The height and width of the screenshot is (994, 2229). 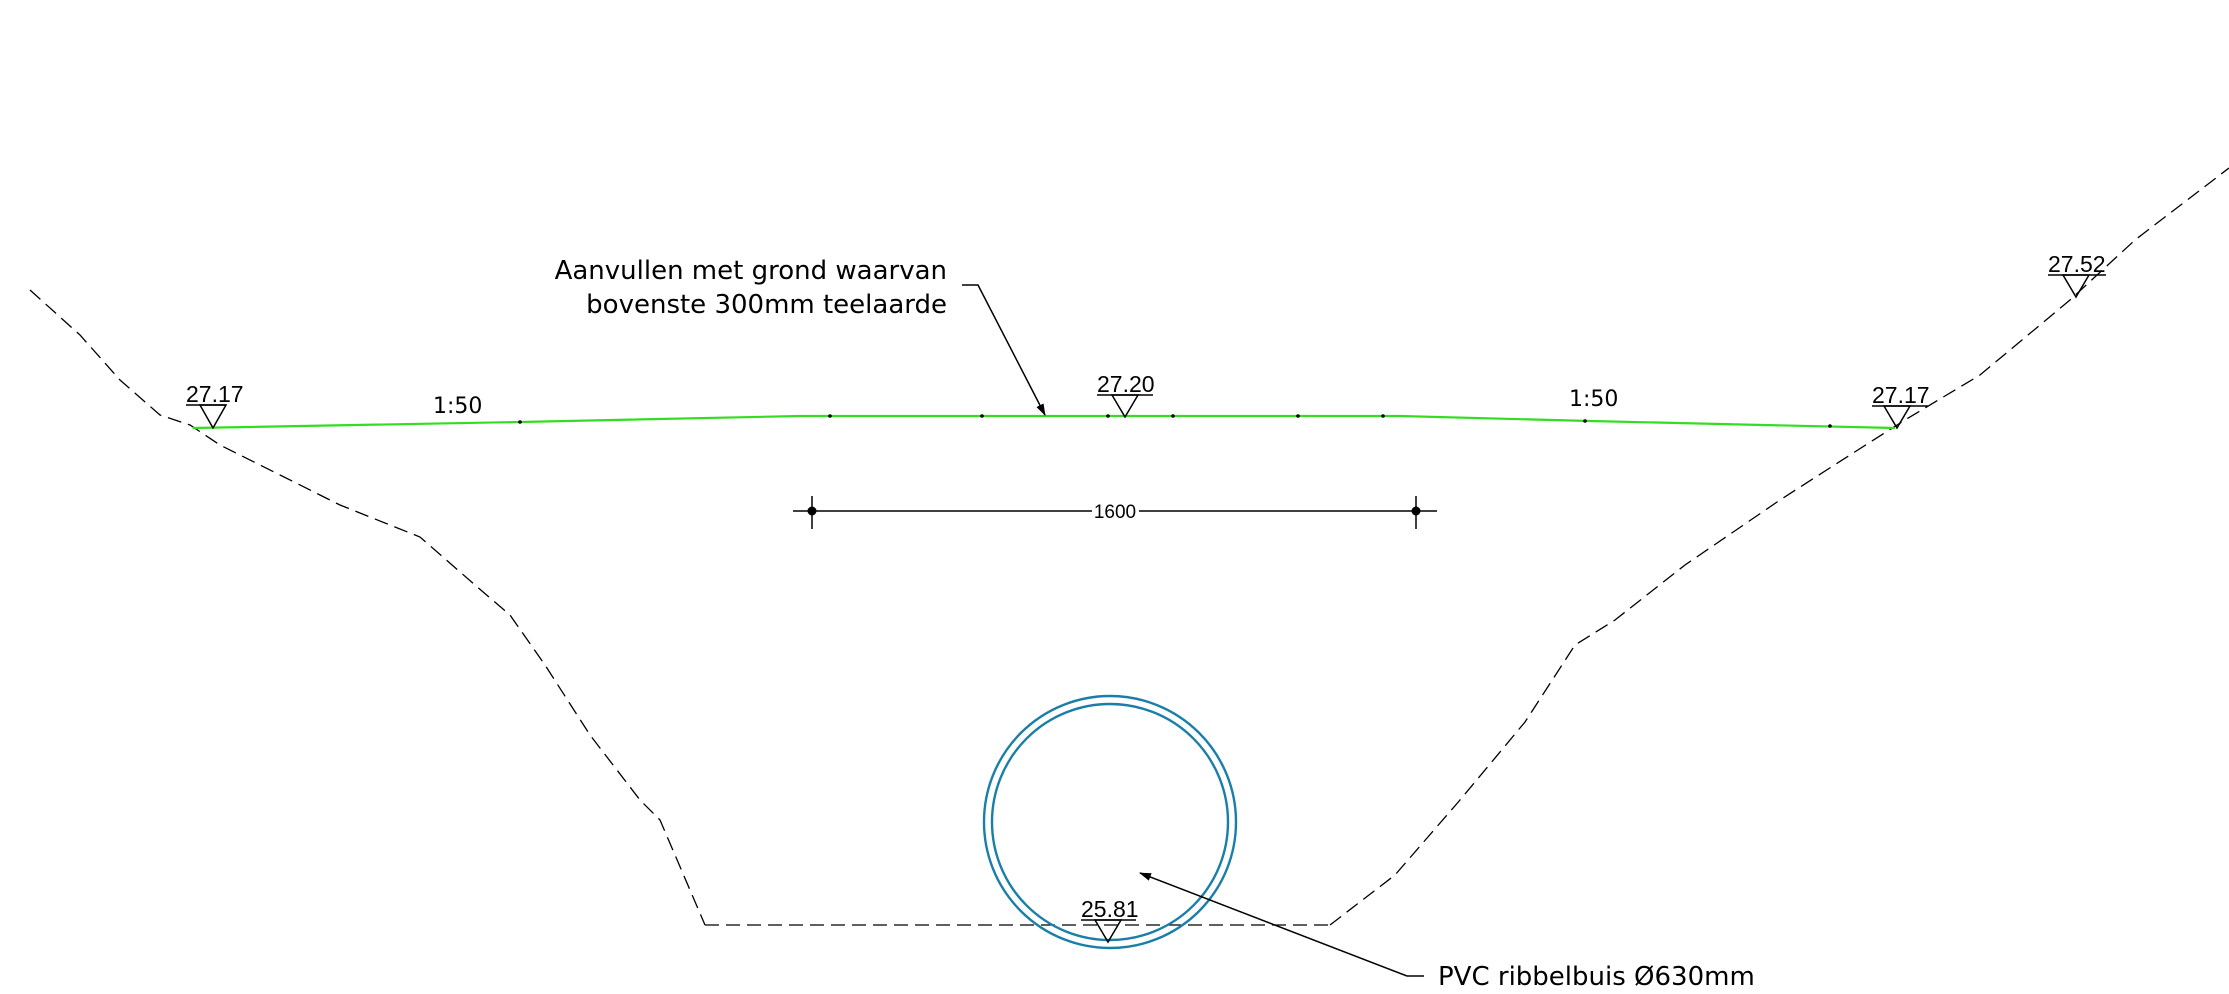 What do you see at coordinates (766, 305) in the screenshot?
I see `fill-note-line2: bovenste 300mm teelaarde` at bounding box center [766, 305].